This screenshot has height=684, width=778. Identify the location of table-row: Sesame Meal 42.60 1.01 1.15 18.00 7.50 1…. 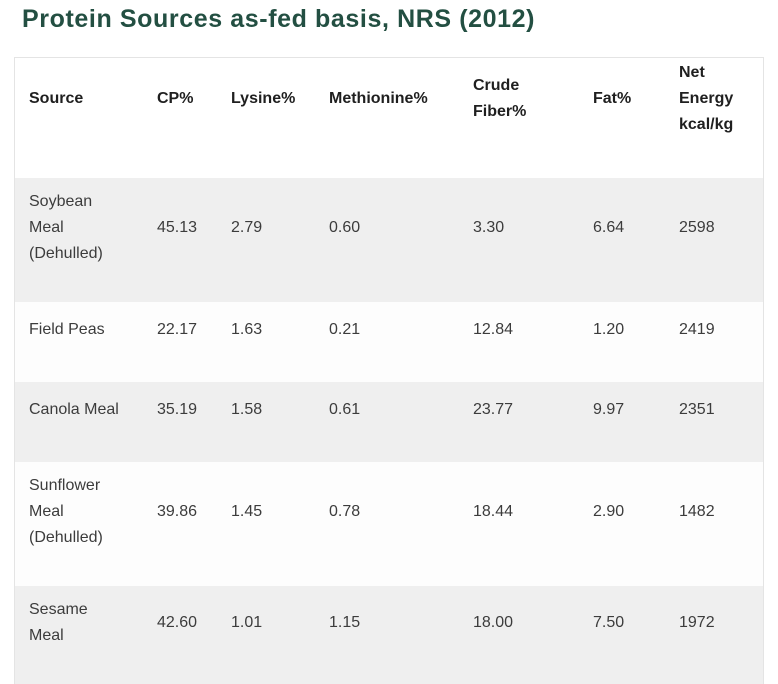
(389, 635).